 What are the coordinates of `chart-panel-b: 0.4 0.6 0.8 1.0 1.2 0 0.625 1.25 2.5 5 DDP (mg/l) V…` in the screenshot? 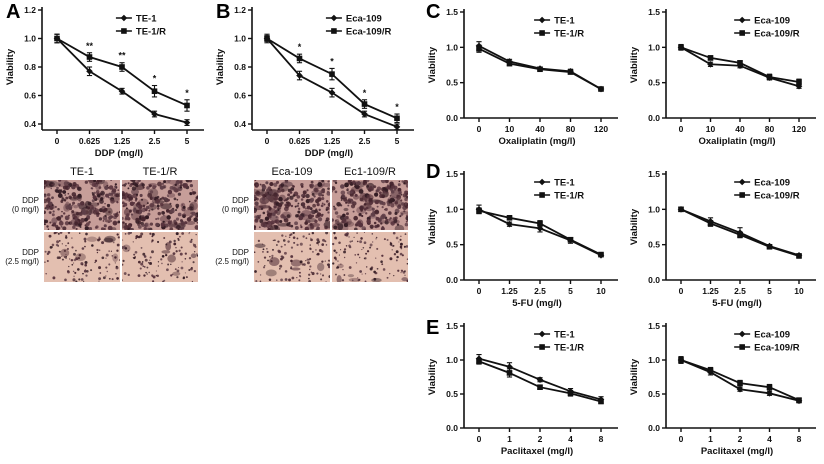 It's located at (316, 79).